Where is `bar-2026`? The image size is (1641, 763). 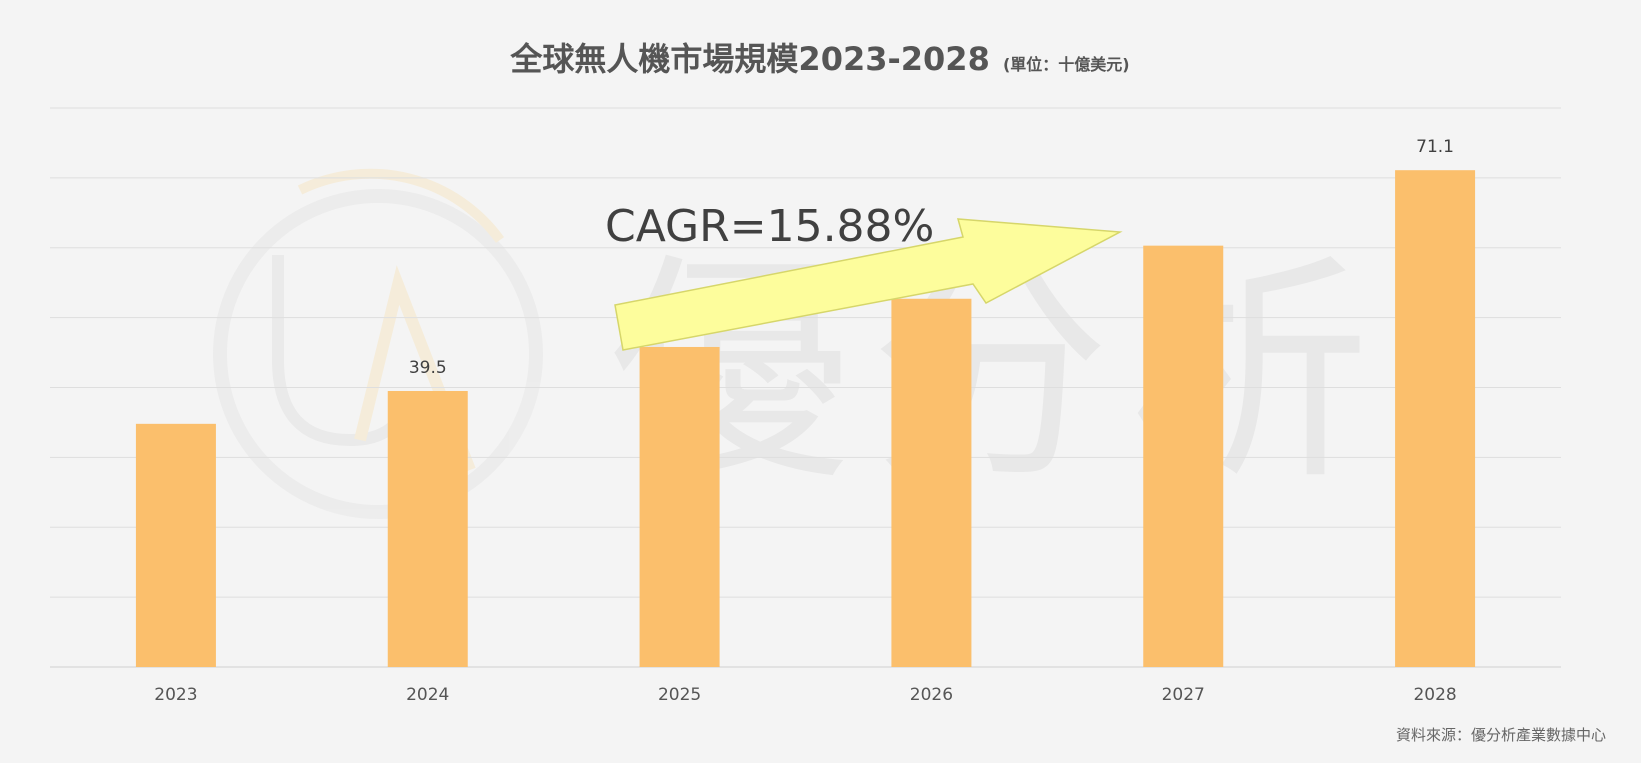 bar-2026 is located at coordinates (931, 482).